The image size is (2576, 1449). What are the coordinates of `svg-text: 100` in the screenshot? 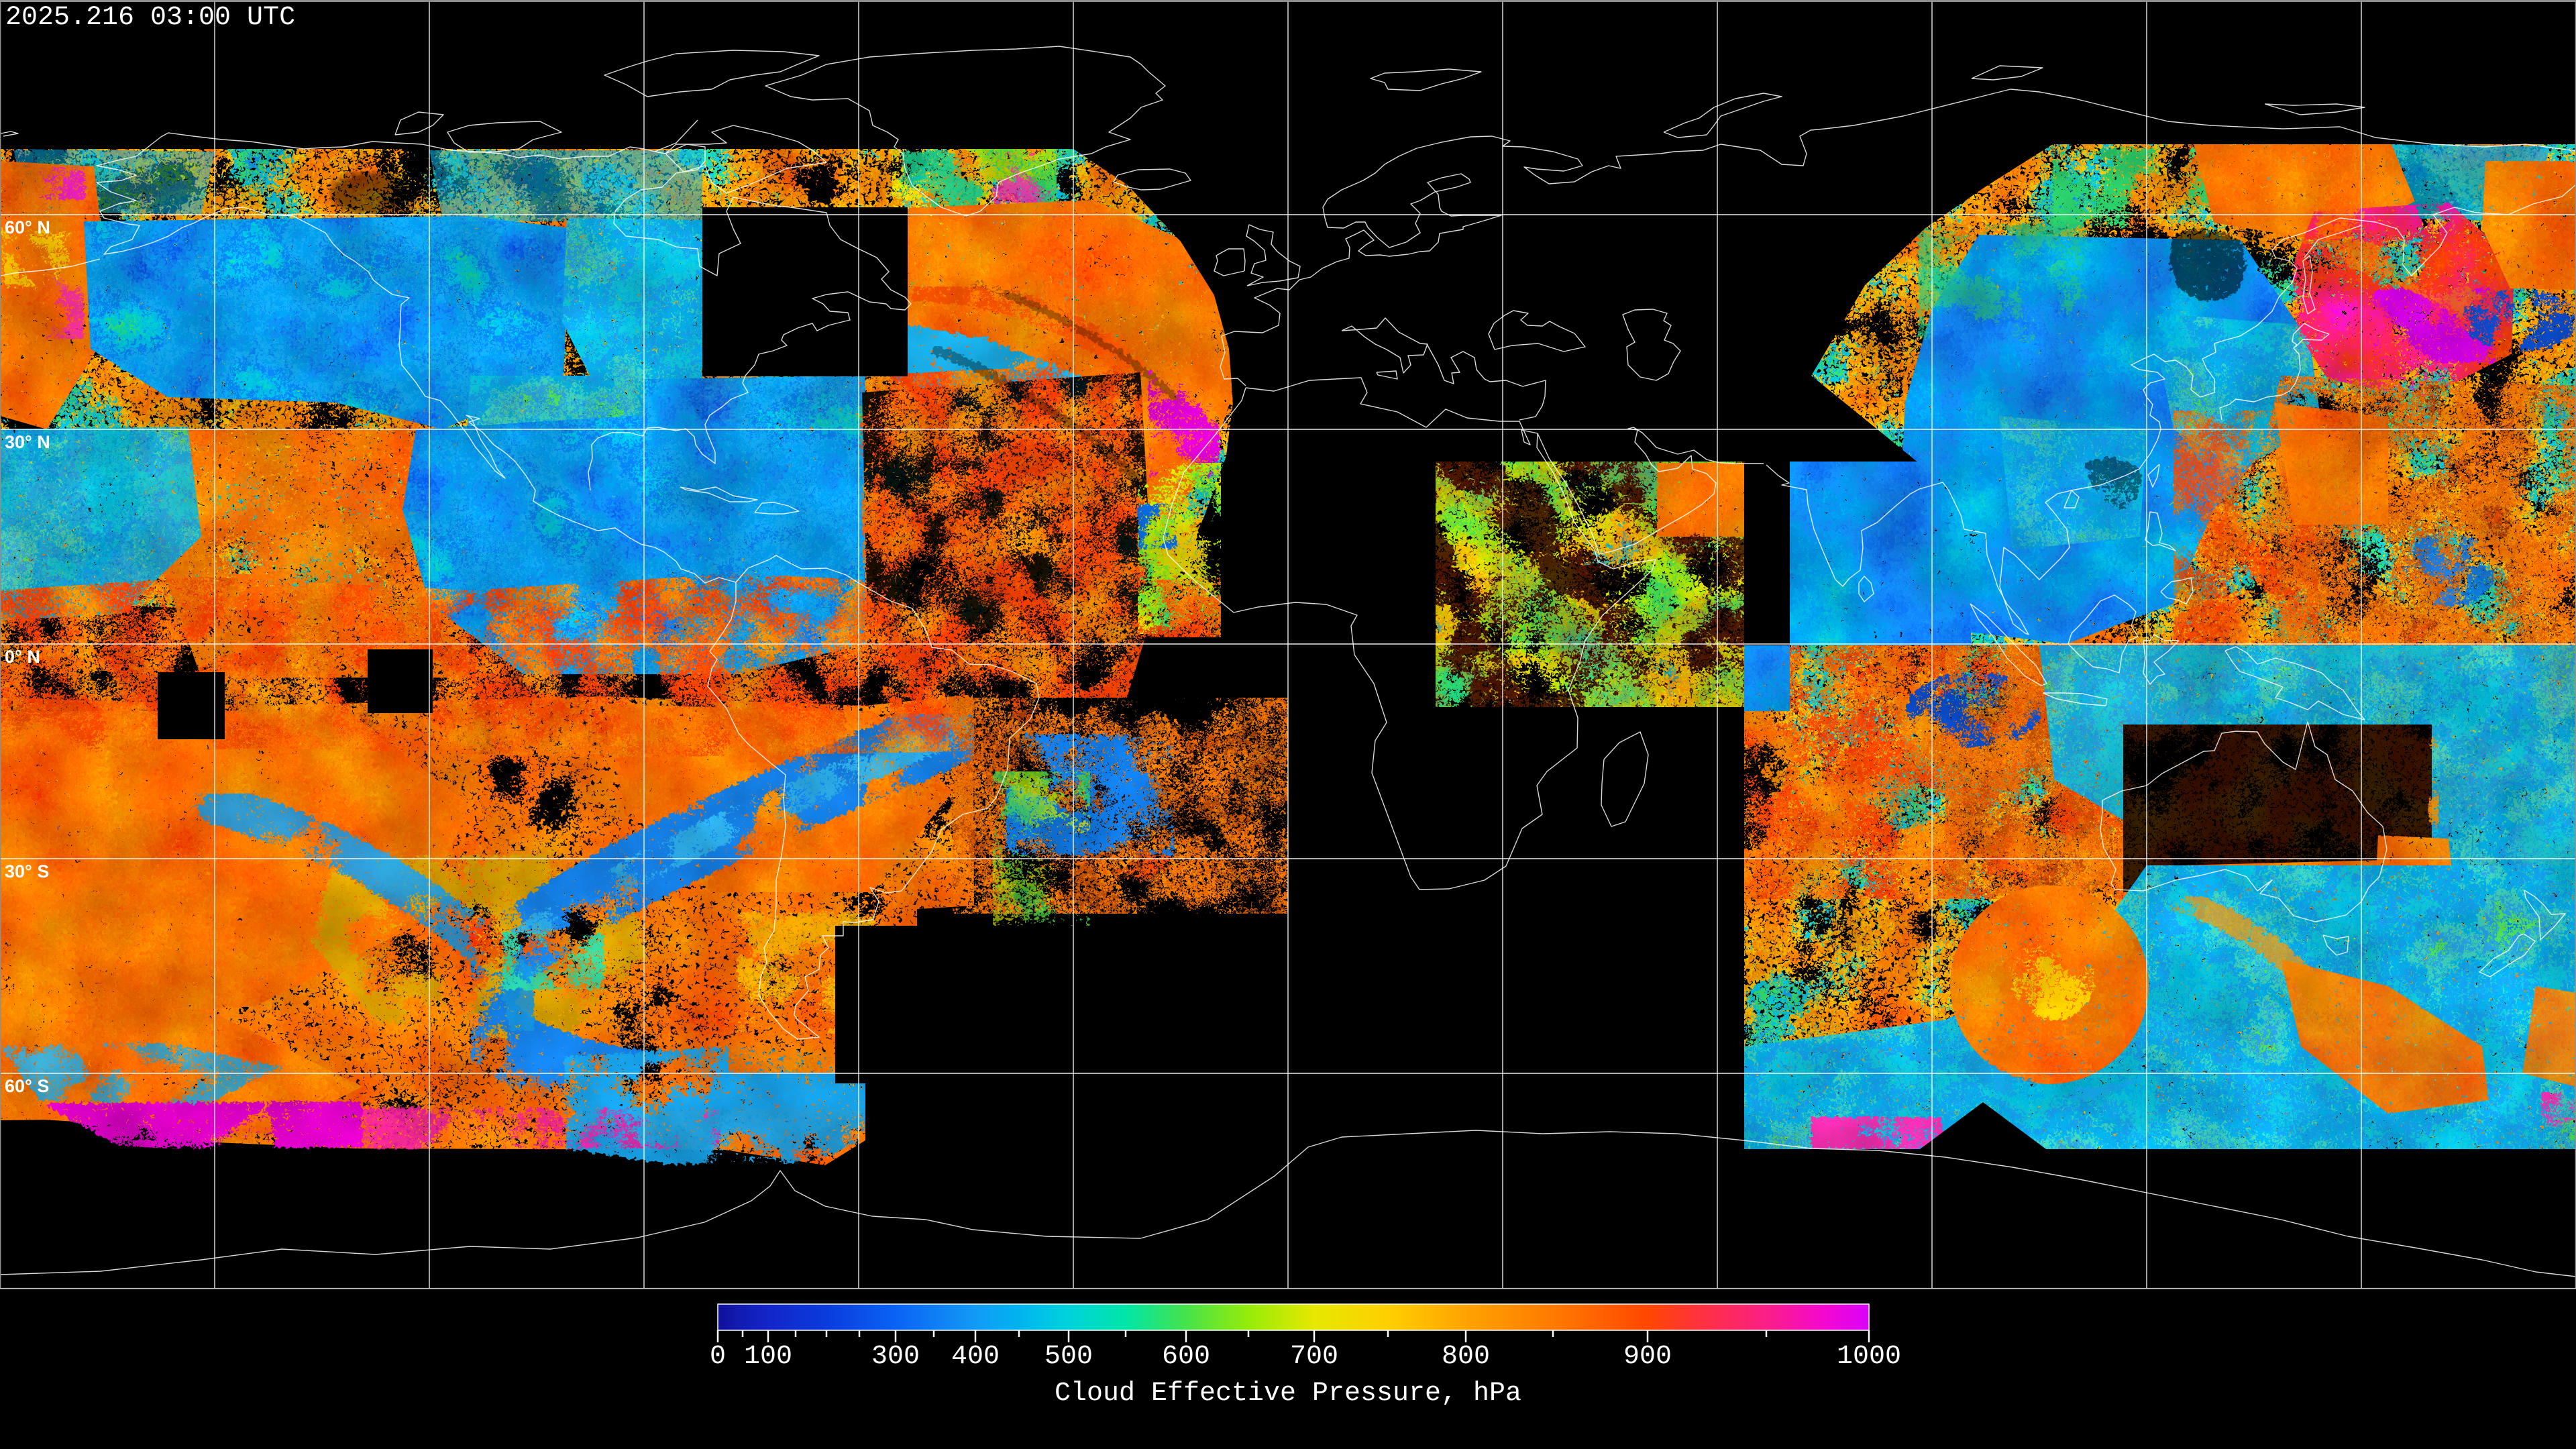 It's located at (768, 1357).